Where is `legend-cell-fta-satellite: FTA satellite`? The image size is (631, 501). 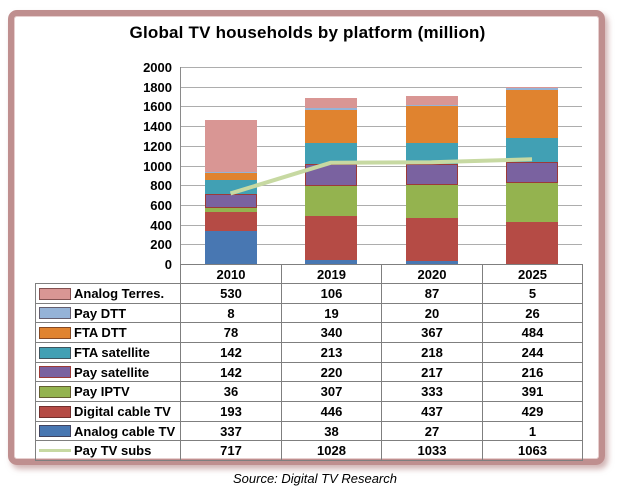
legend-cell-fta-satellite: FTA satellite is located at coordinates (108, 352).